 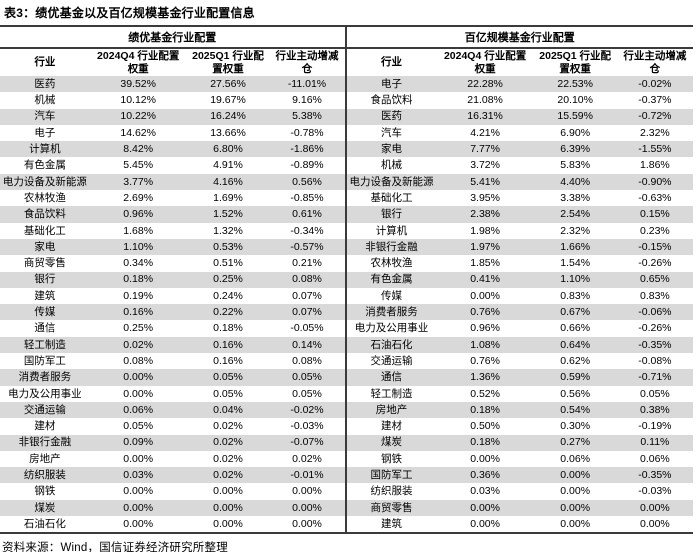 What do you see at coordinates (307, 344) in the screenshot?
I see `active-change-cell: 0.14%` at bounding box center [307, 344].